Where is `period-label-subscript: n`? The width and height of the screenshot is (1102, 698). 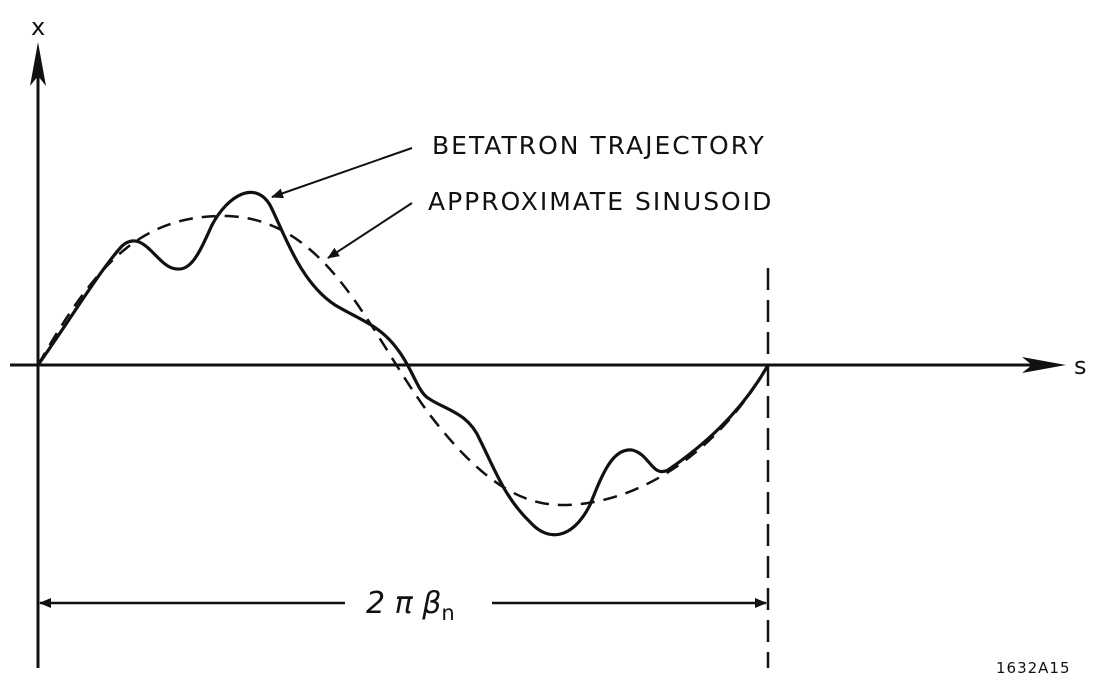 period-label-subscript: n is located at coordinates (447, 613).